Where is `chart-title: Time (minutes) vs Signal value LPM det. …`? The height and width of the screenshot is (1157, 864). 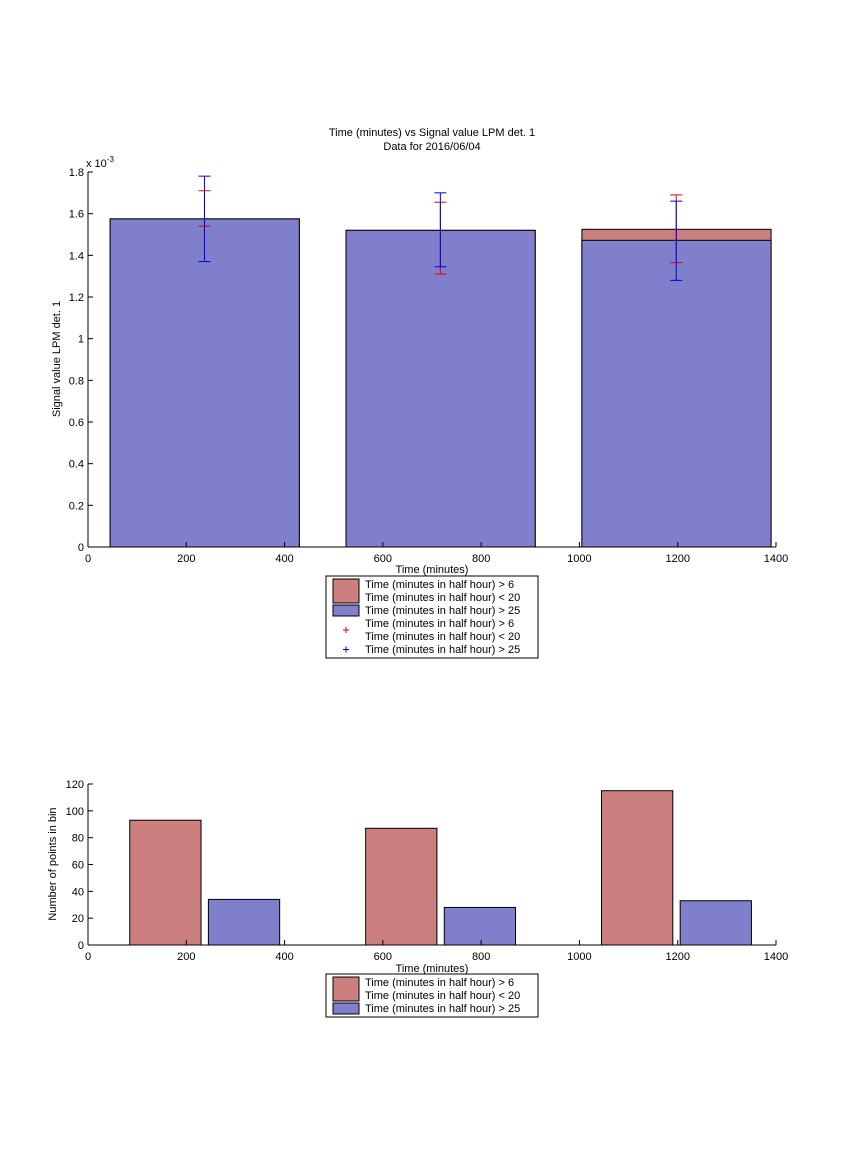 chart-title: Time (minutes) vs Signal value LPM det. … is located at coordinates (432, 133).